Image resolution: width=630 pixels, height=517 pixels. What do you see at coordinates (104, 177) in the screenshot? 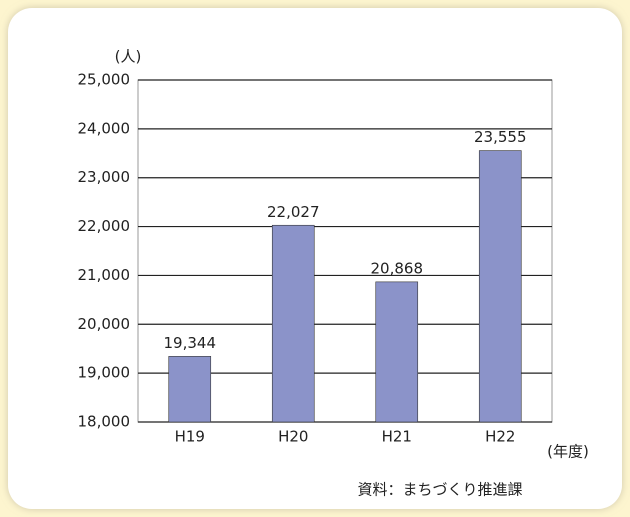
I see `y-tick-label: 23,000` at bounding box center [104, 177].